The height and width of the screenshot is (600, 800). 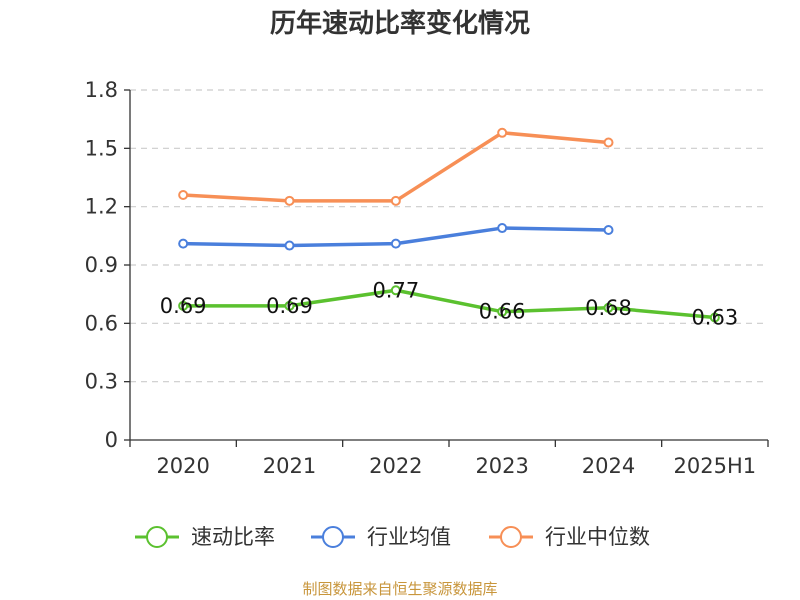 I want to click on x-tick-label: 2025H1, so click(x=715, y=466).